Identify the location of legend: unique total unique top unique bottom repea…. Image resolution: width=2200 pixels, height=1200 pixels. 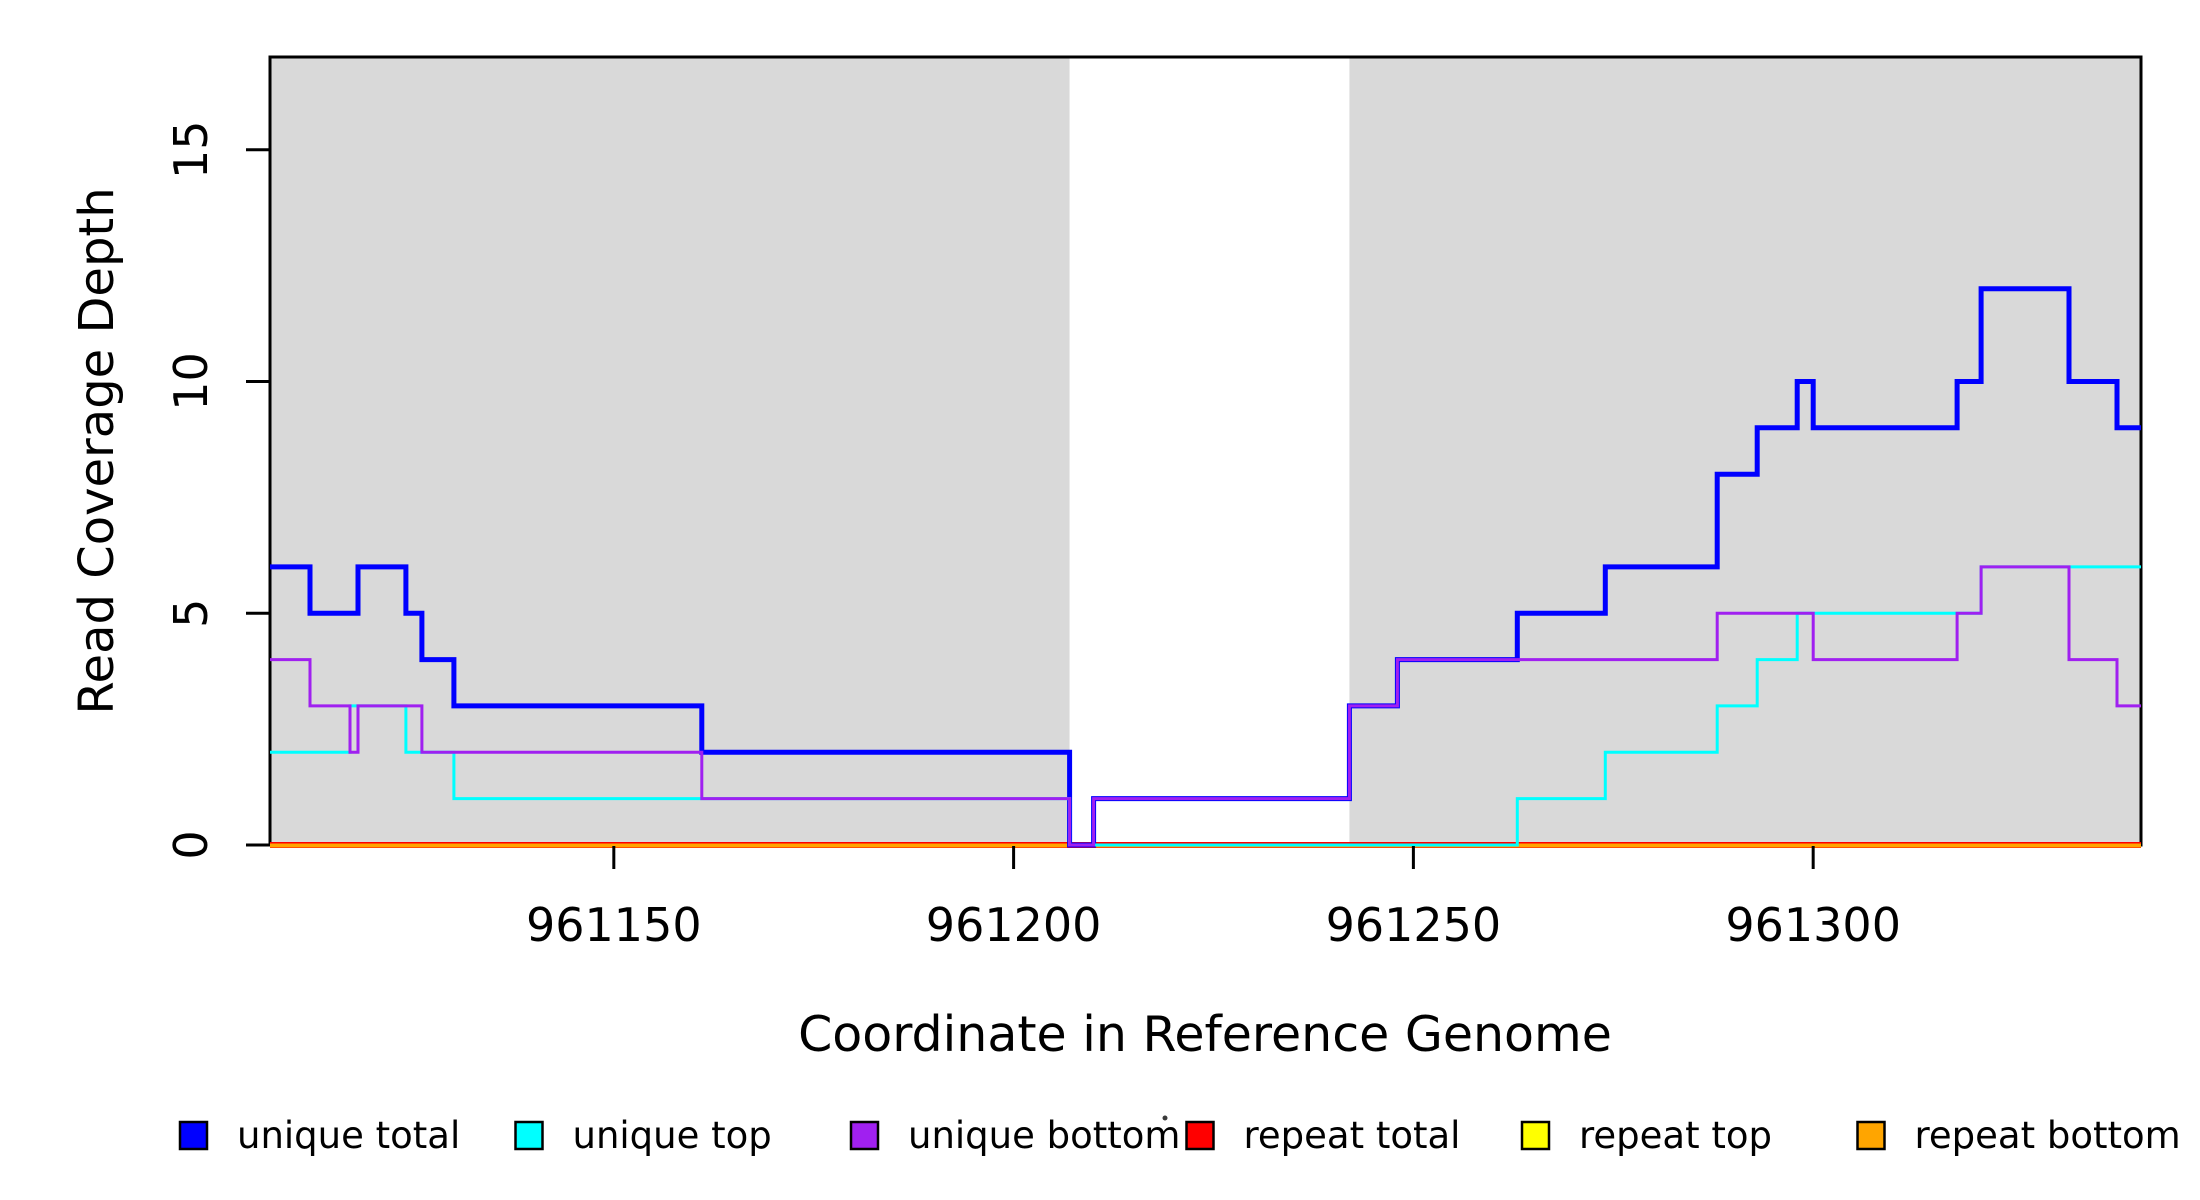
(1179, 1135).